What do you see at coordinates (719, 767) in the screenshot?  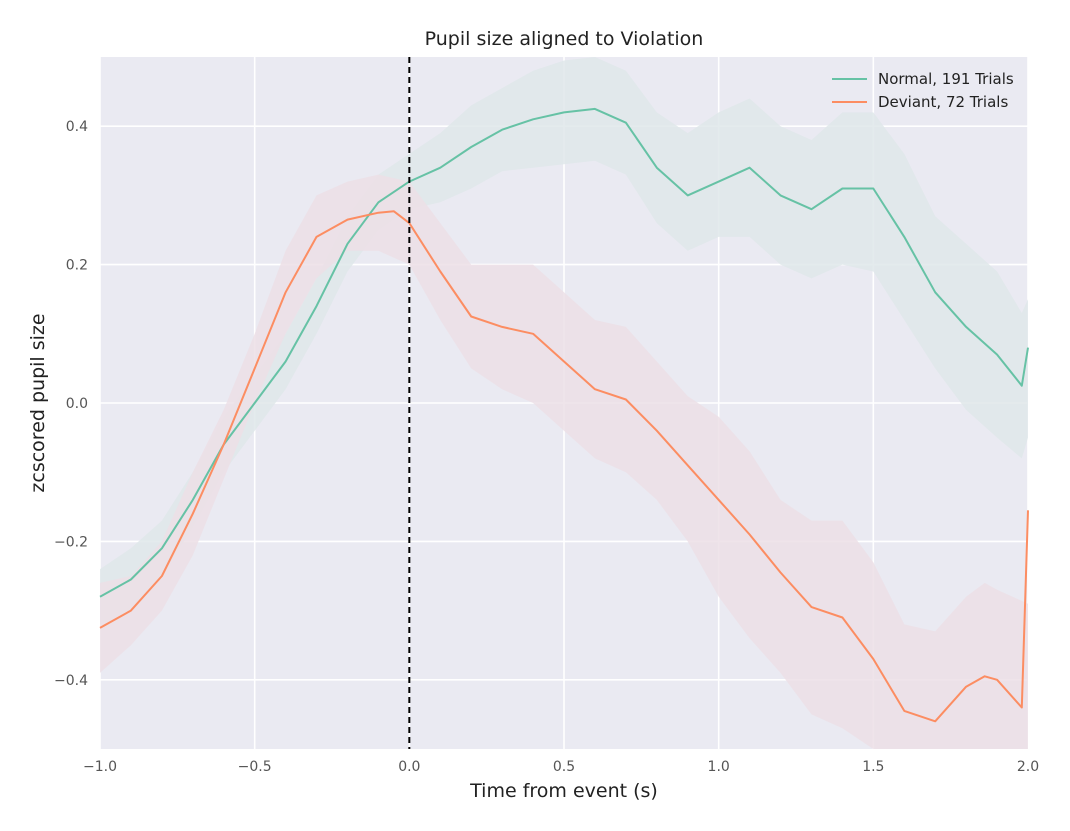 I see `x-tick-label: 1.0` at bounding box center [719, 767].